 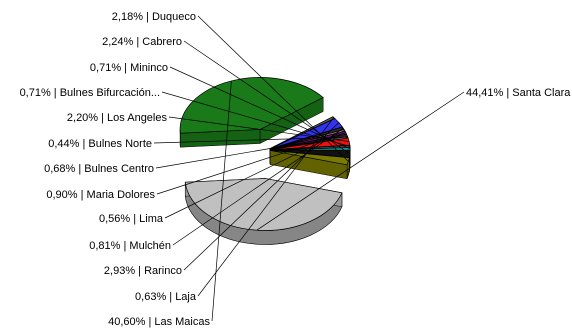 I want to click on slice-label: 0,71% | Mininco, so click(x=129, y=68).